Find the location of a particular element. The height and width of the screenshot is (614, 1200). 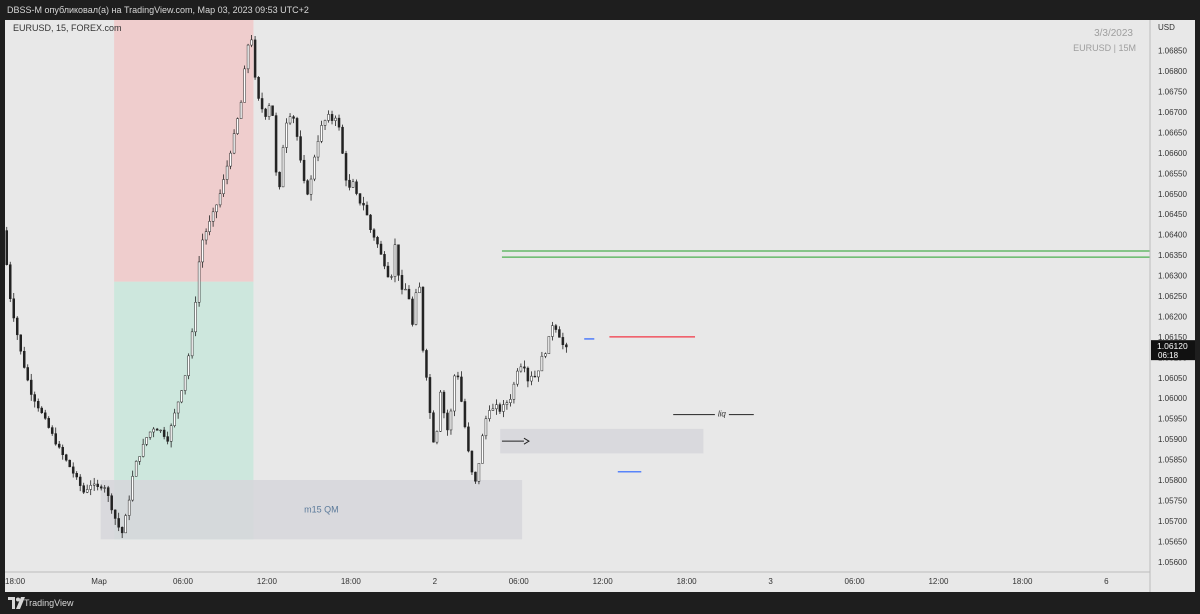

tradingview-brand: TradingView is located at coordinates (49, 603).